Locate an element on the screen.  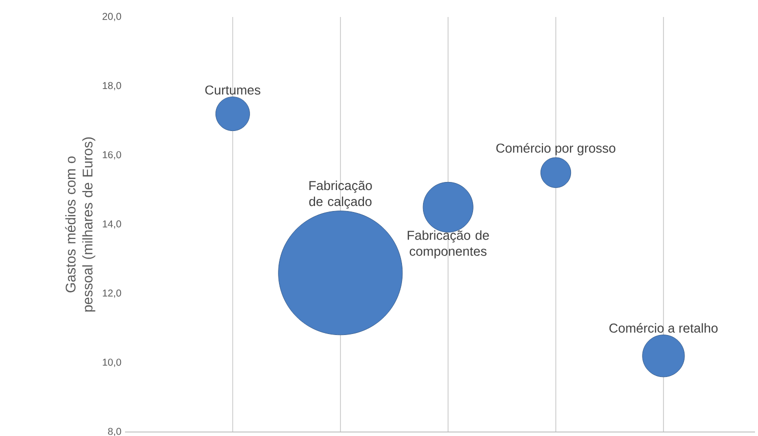
y-axis-title: Gastos médios com o pessoal (milhares de Euros) is located at coordinates (80, 224).